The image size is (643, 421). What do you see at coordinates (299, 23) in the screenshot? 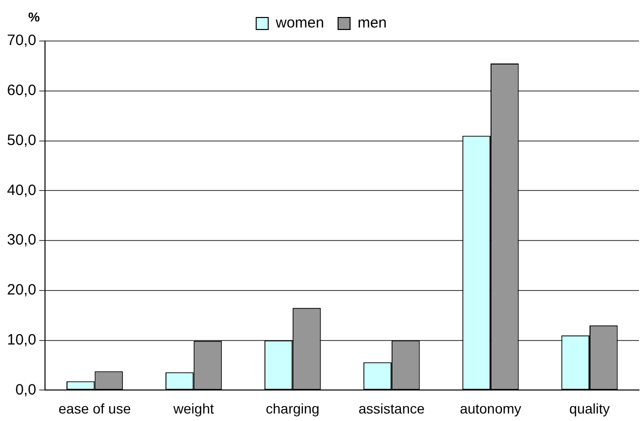
I see `legend-label: women` at bounding box center [299, 23].